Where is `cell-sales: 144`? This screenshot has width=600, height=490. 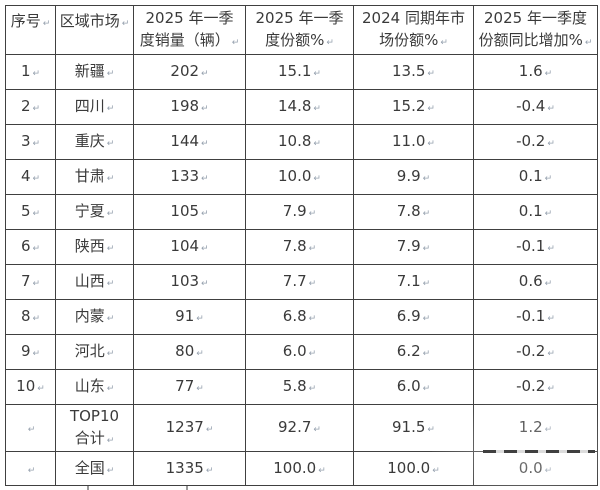
cell-sales: 144 is located at coordinates (189, 142).